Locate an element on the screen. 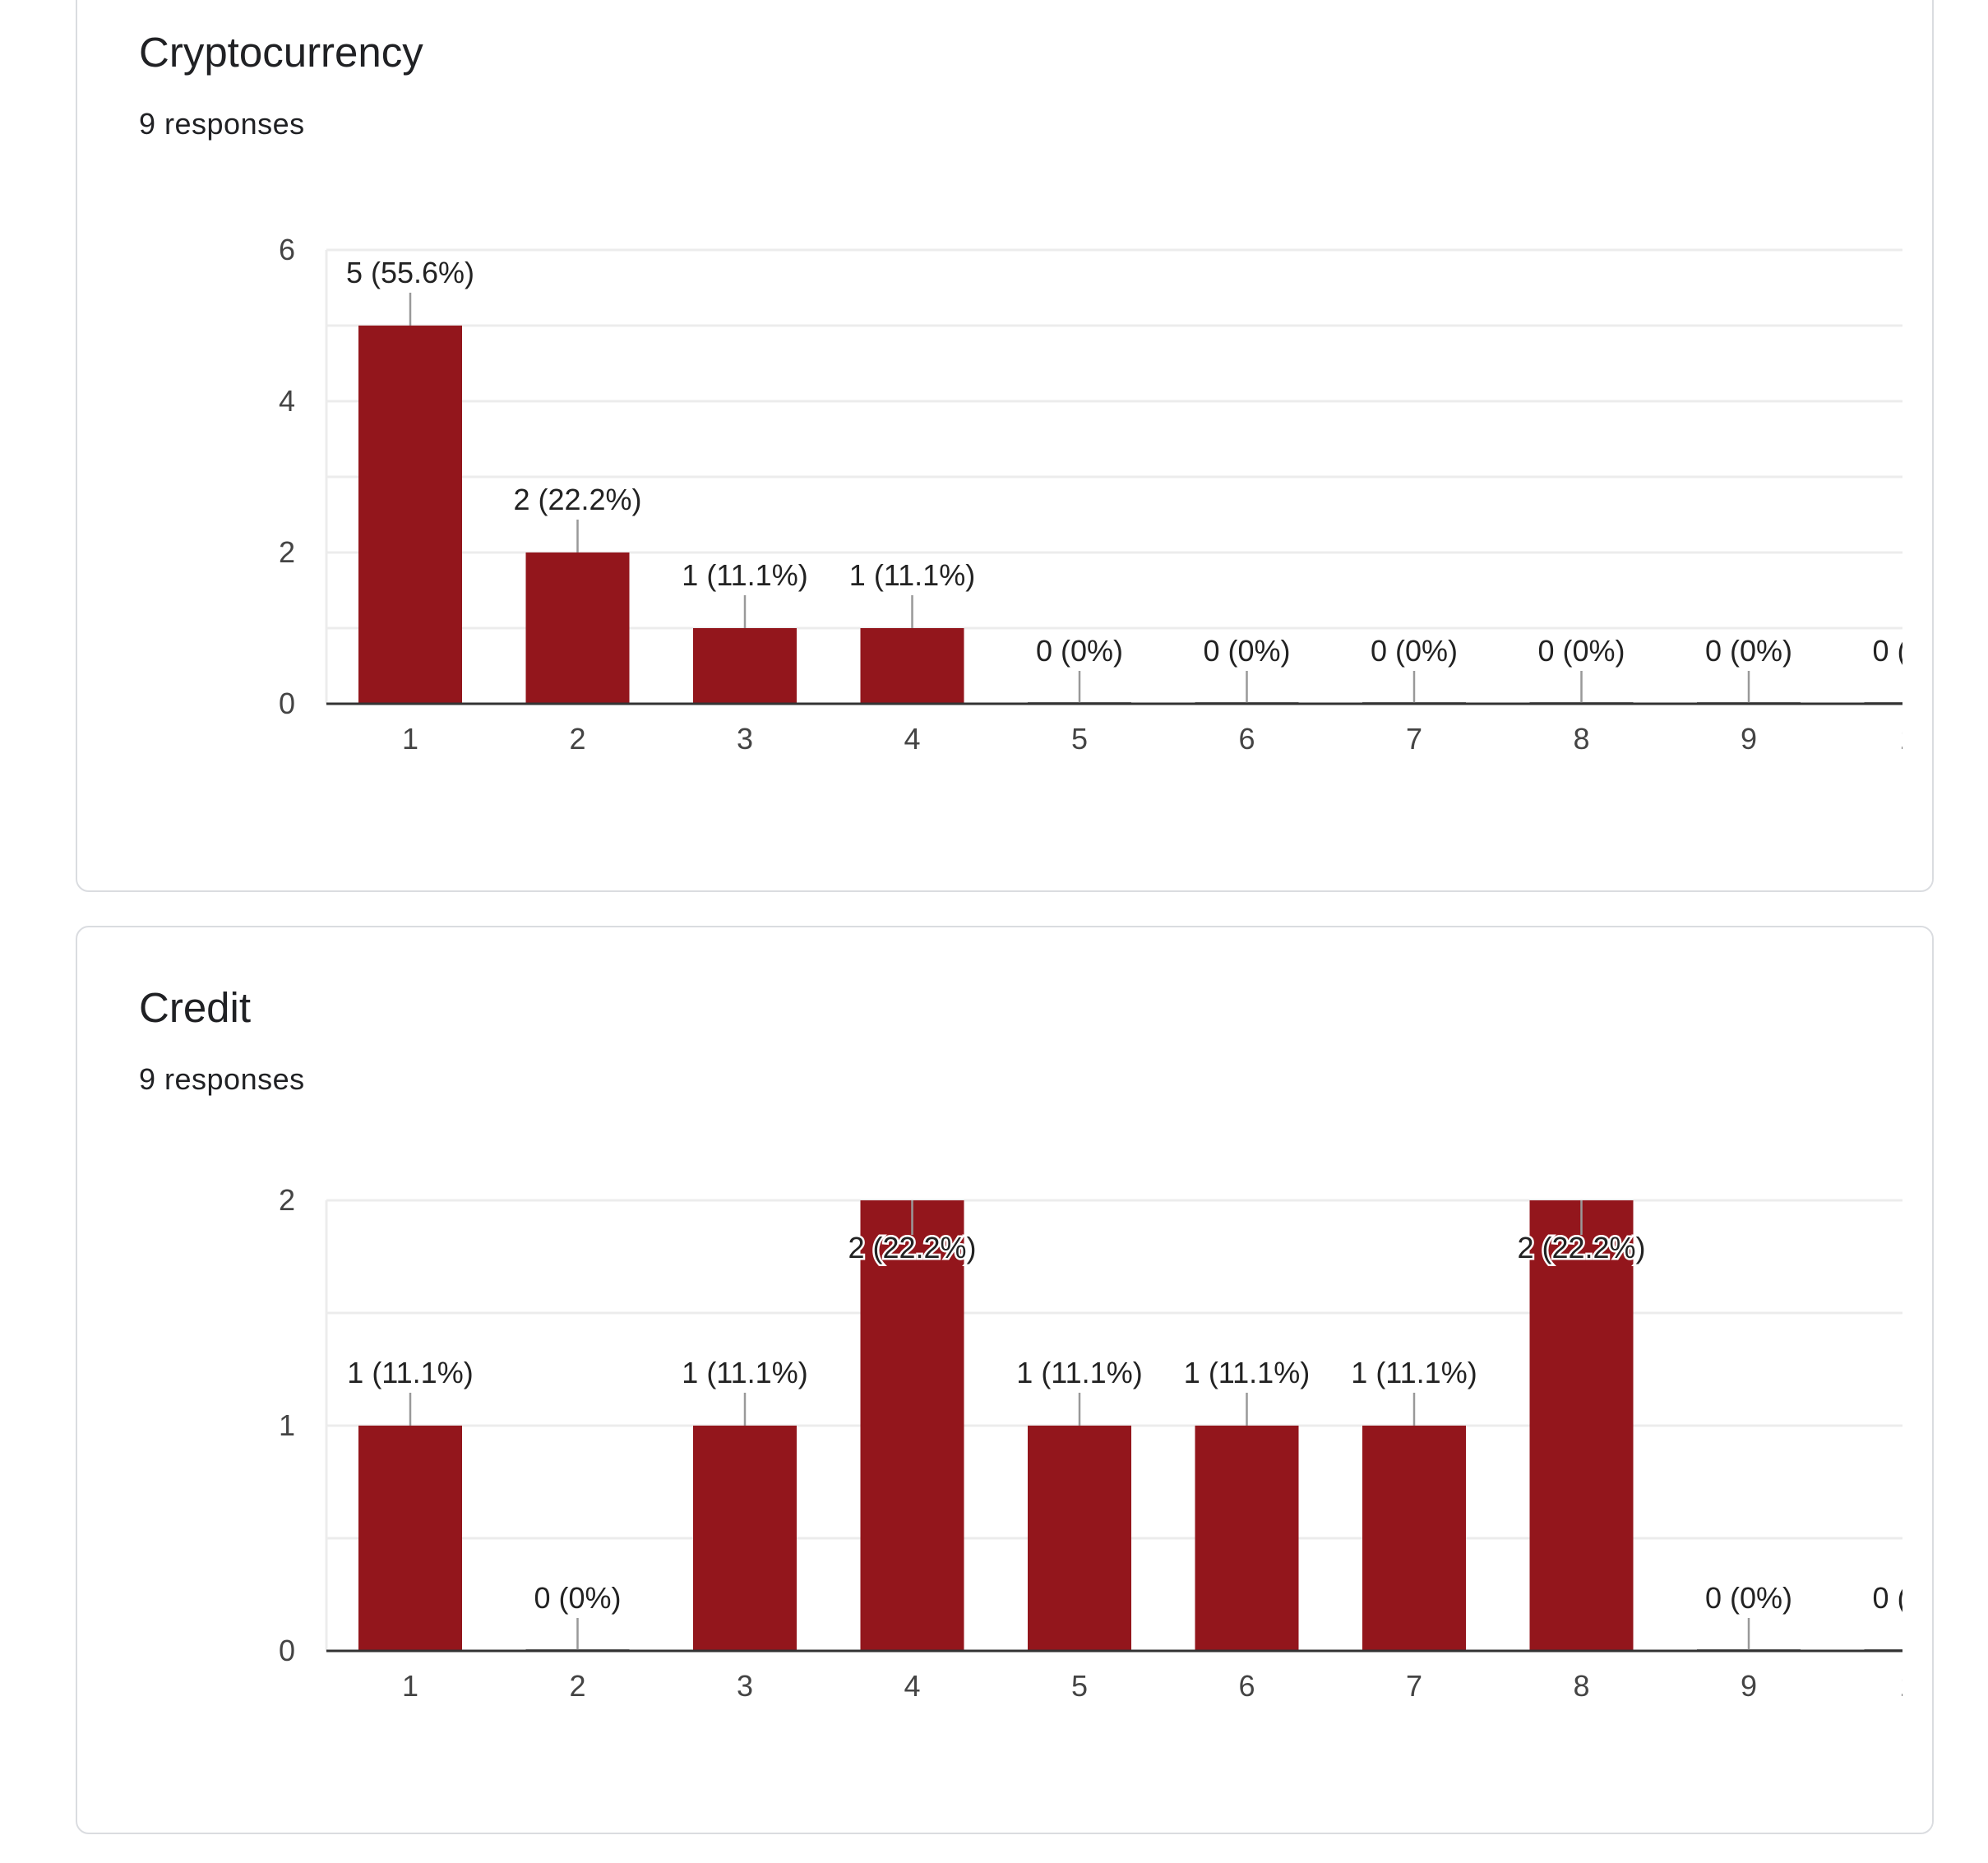 The width and height of the screenshot is (1988, 1863). data-label: 5 (55.6%) is located at coordinates (410, 272).